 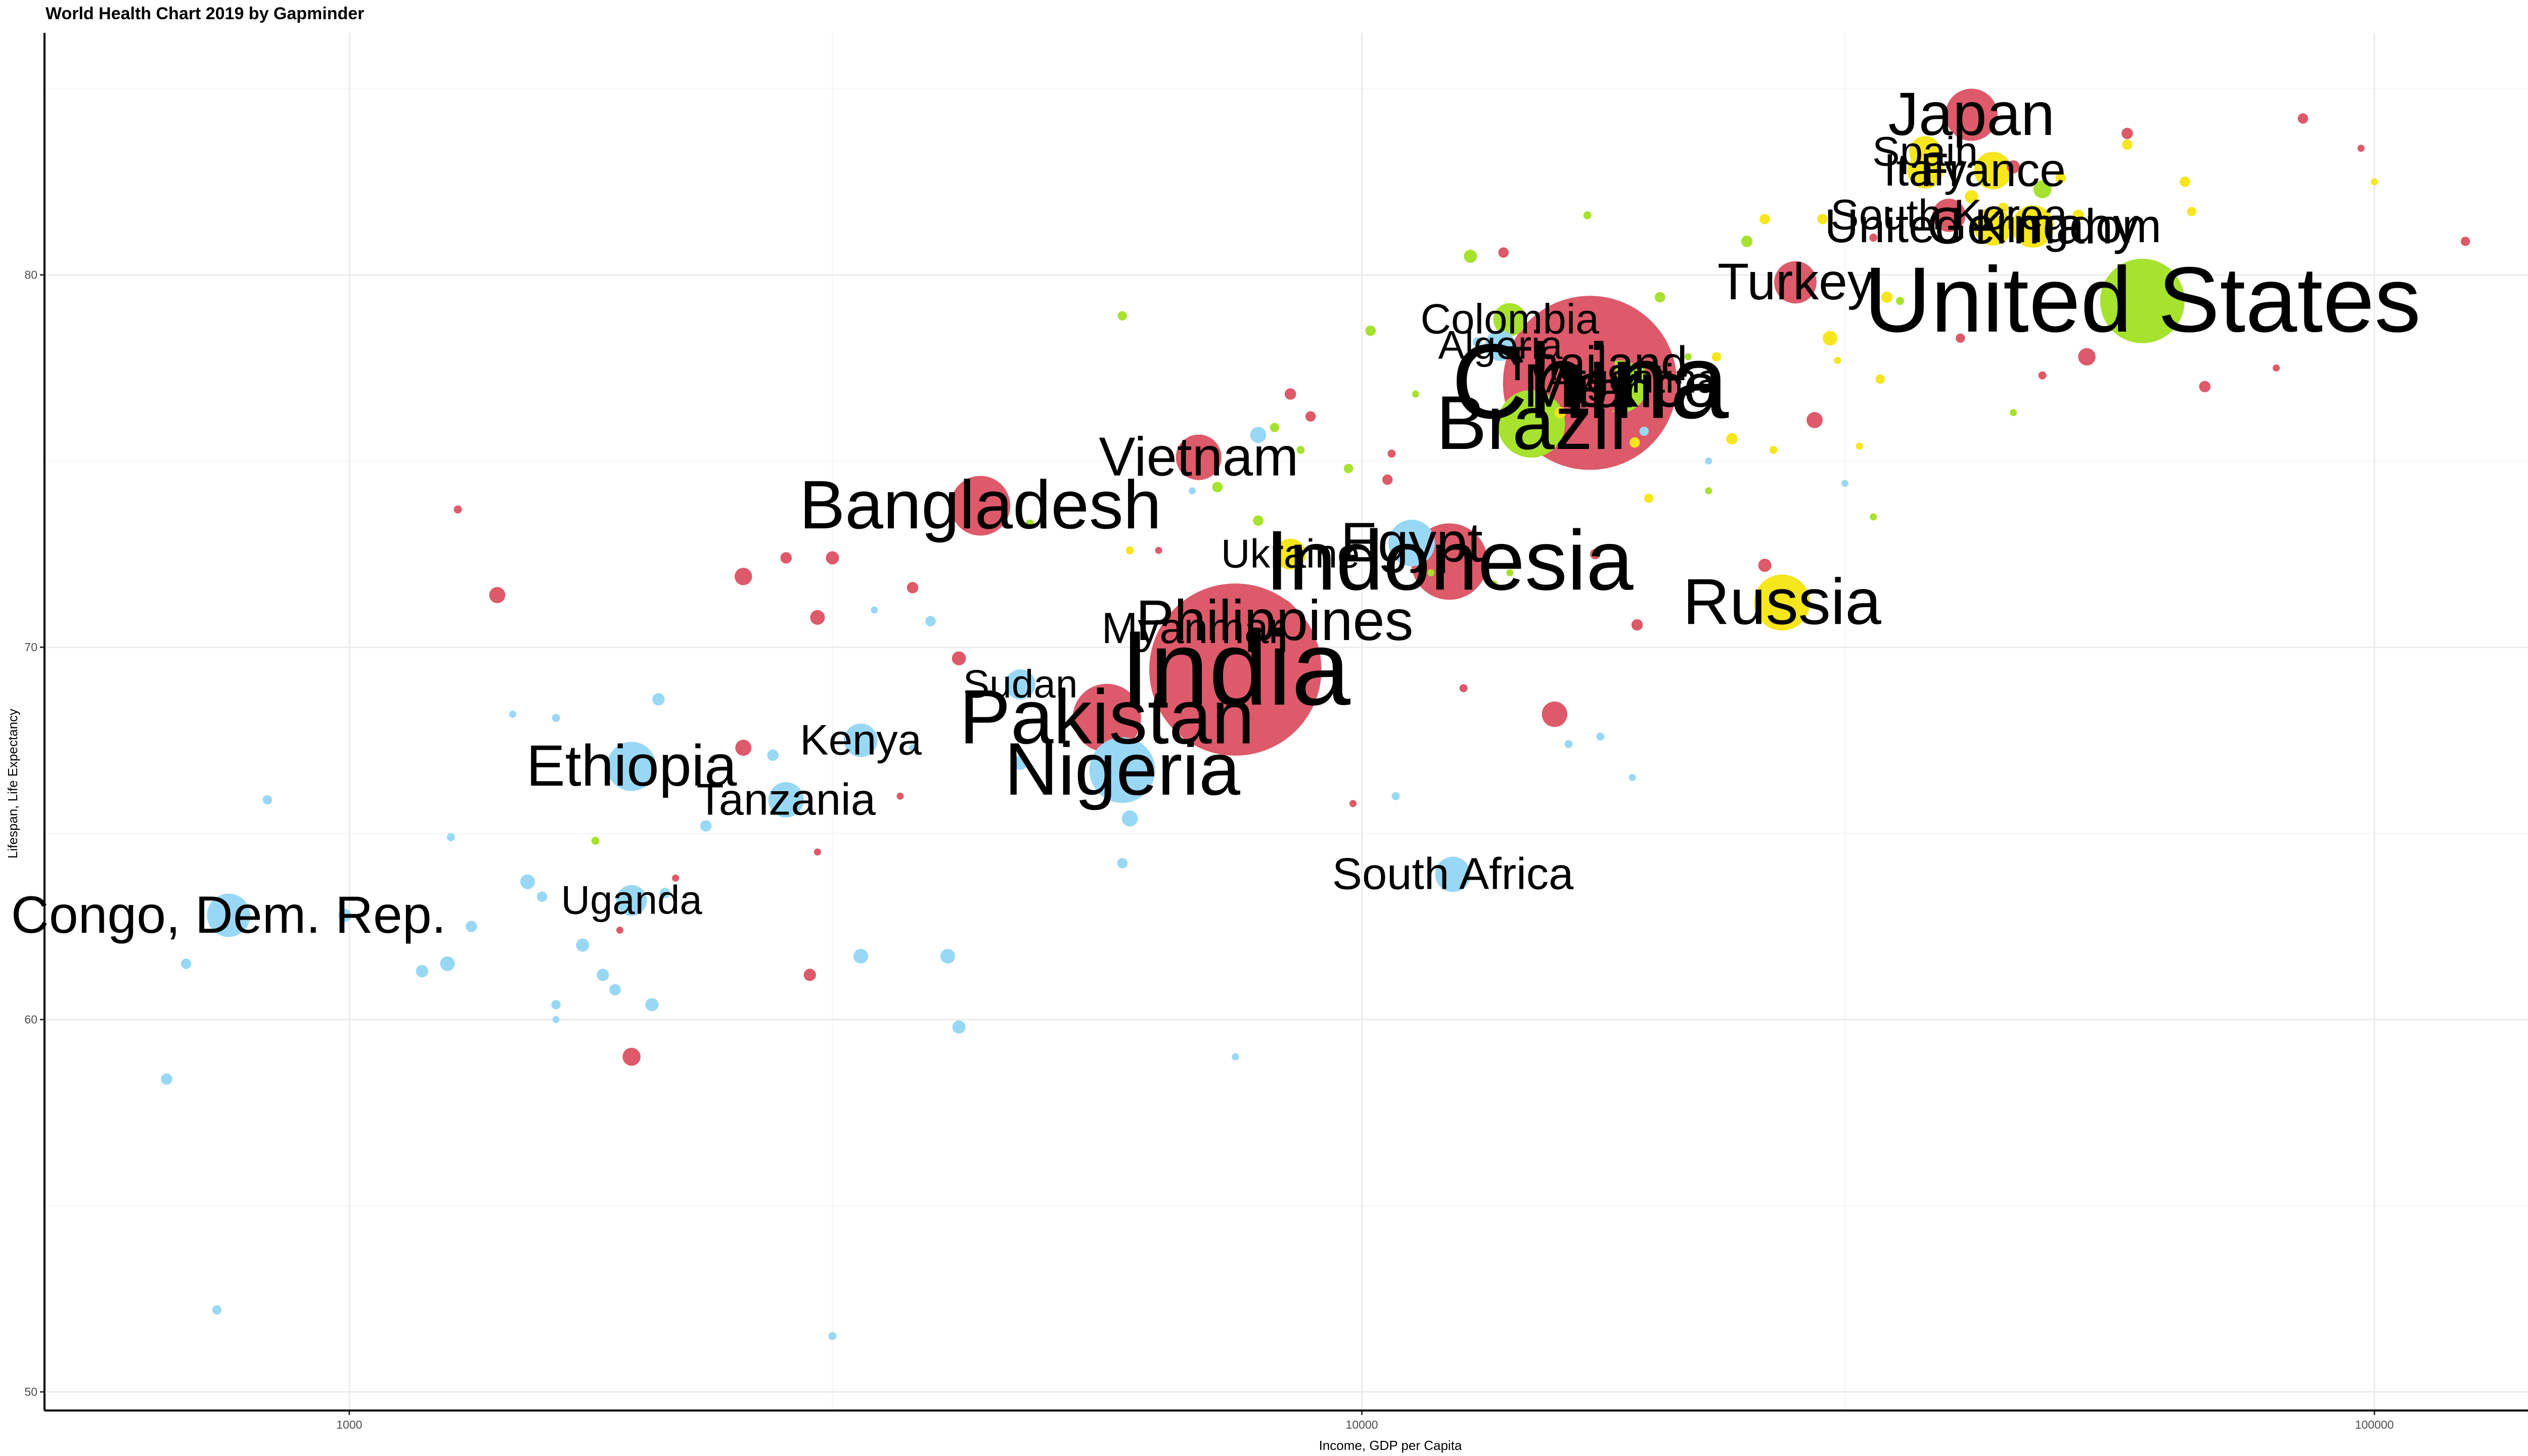 I want to click on point-sudan, so click(x=1020, y=684).